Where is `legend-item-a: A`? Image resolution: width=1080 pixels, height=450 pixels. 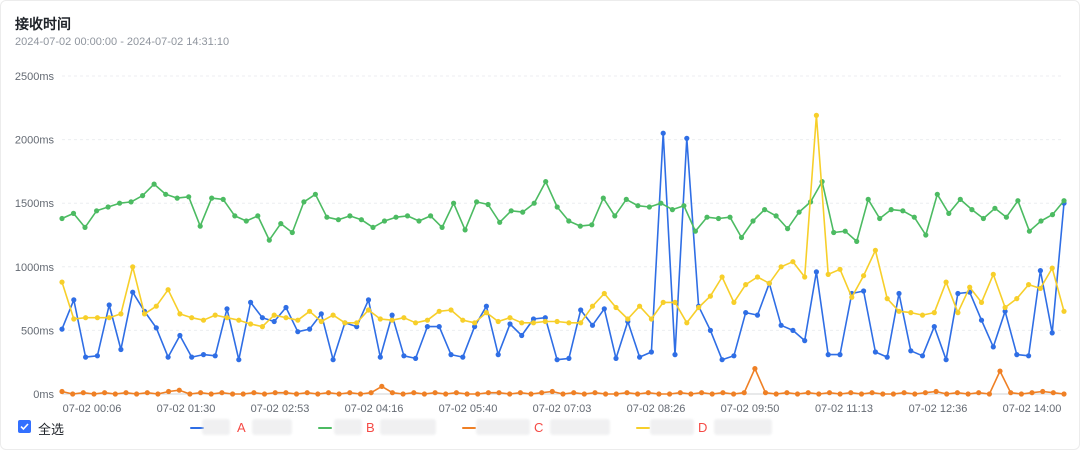
legend-item-a: A is located at coordinates (245, 428).